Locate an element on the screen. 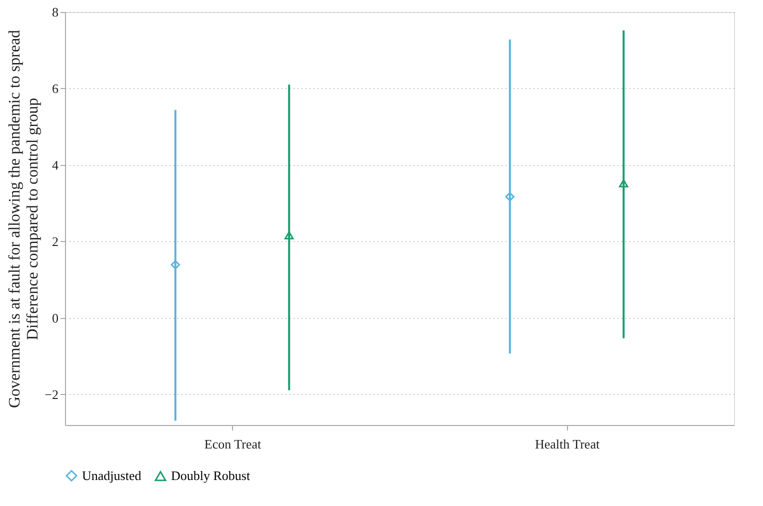  legend-label: Doubly Robust is located at coordinates (210, 476).